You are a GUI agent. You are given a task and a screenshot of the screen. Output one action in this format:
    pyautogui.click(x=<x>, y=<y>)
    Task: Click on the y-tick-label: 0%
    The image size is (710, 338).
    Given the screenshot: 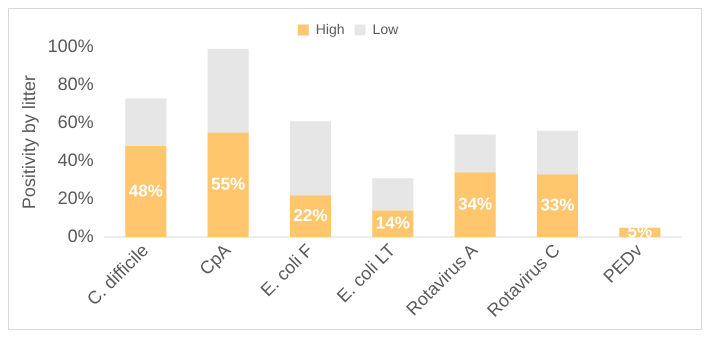 What is the action you would take?
    pyautogui.click(x=81, y=236)
    